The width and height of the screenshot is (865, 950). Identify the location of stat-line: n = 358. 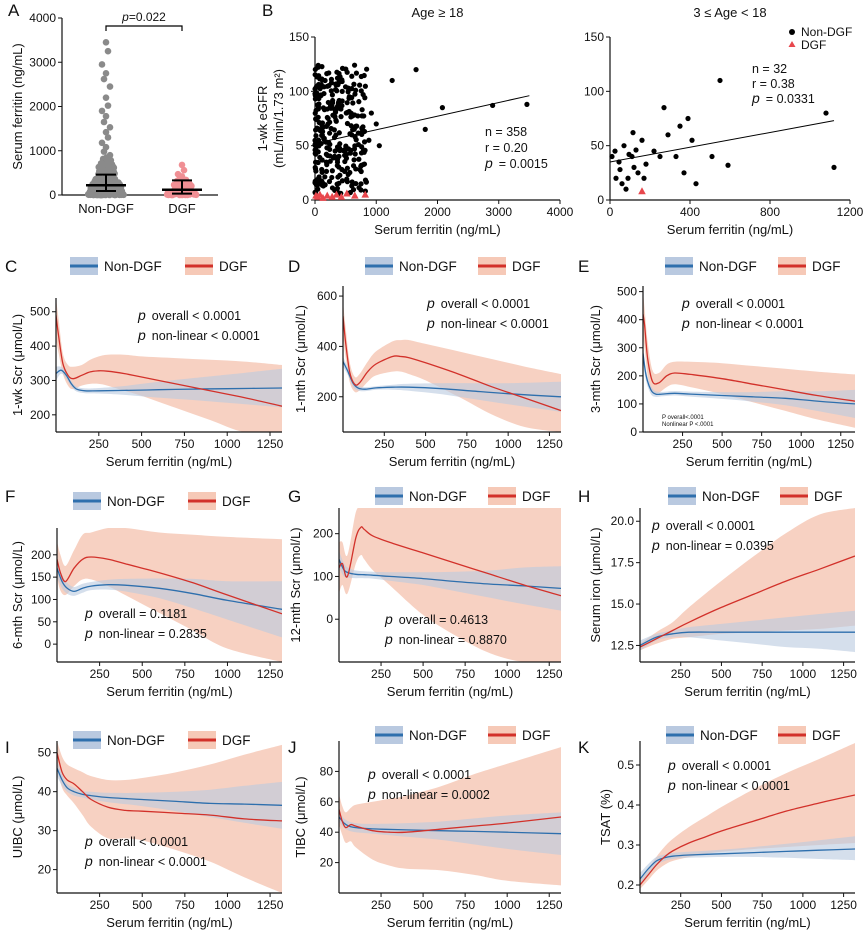
(506, 132).